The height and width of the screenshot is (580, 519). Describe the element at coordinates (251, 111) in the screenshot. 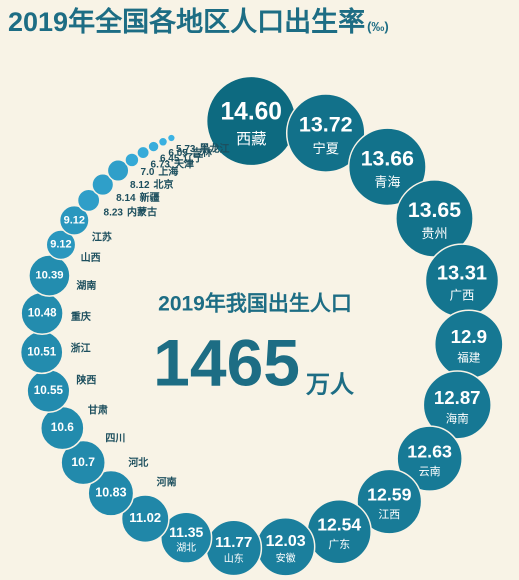

I see `value-label: 14.60` at that location.